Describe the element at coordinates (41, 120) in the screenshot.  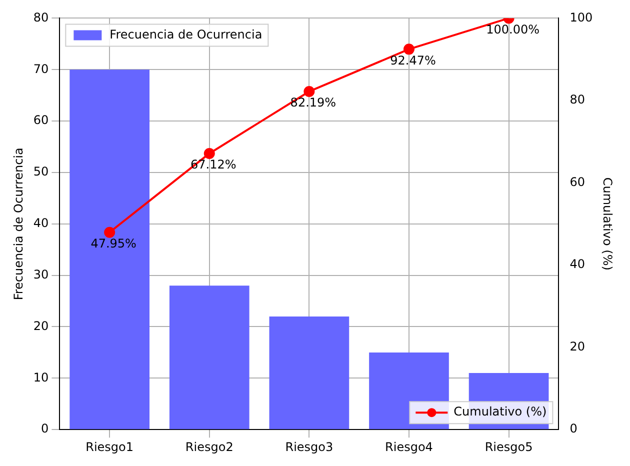
I see `y-tick-label: 60` at that location.